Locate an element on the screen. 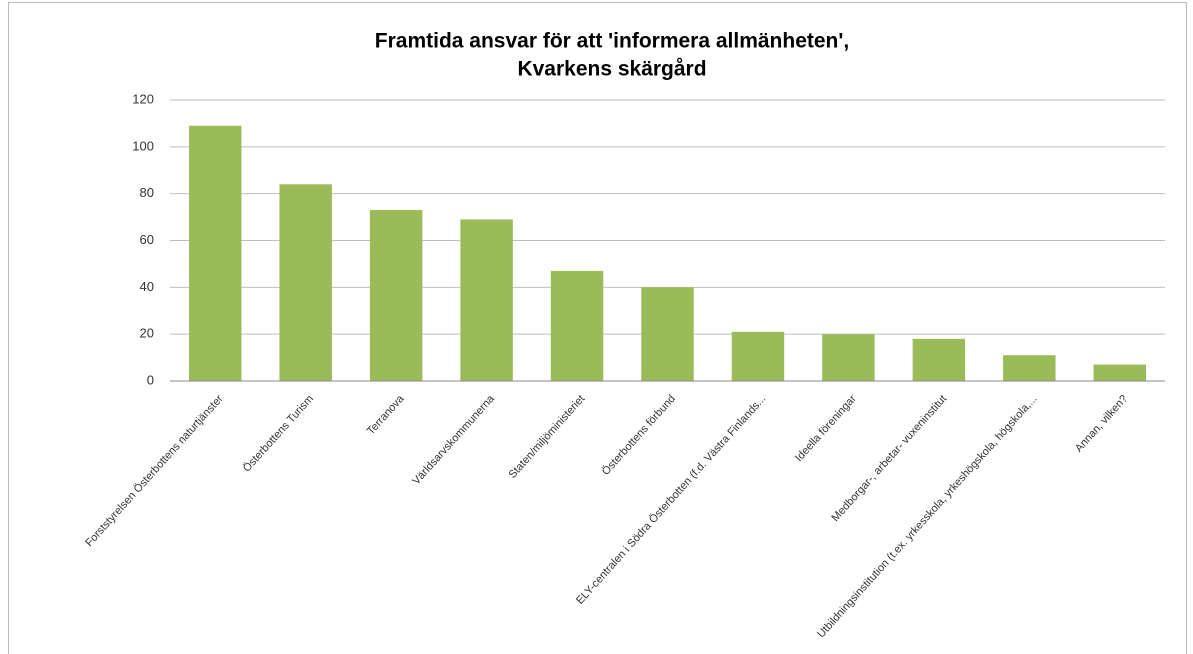 The width and height of the screenshot is (1193, 654). y-tick-label: 20 is located at coordinates (147, 333).